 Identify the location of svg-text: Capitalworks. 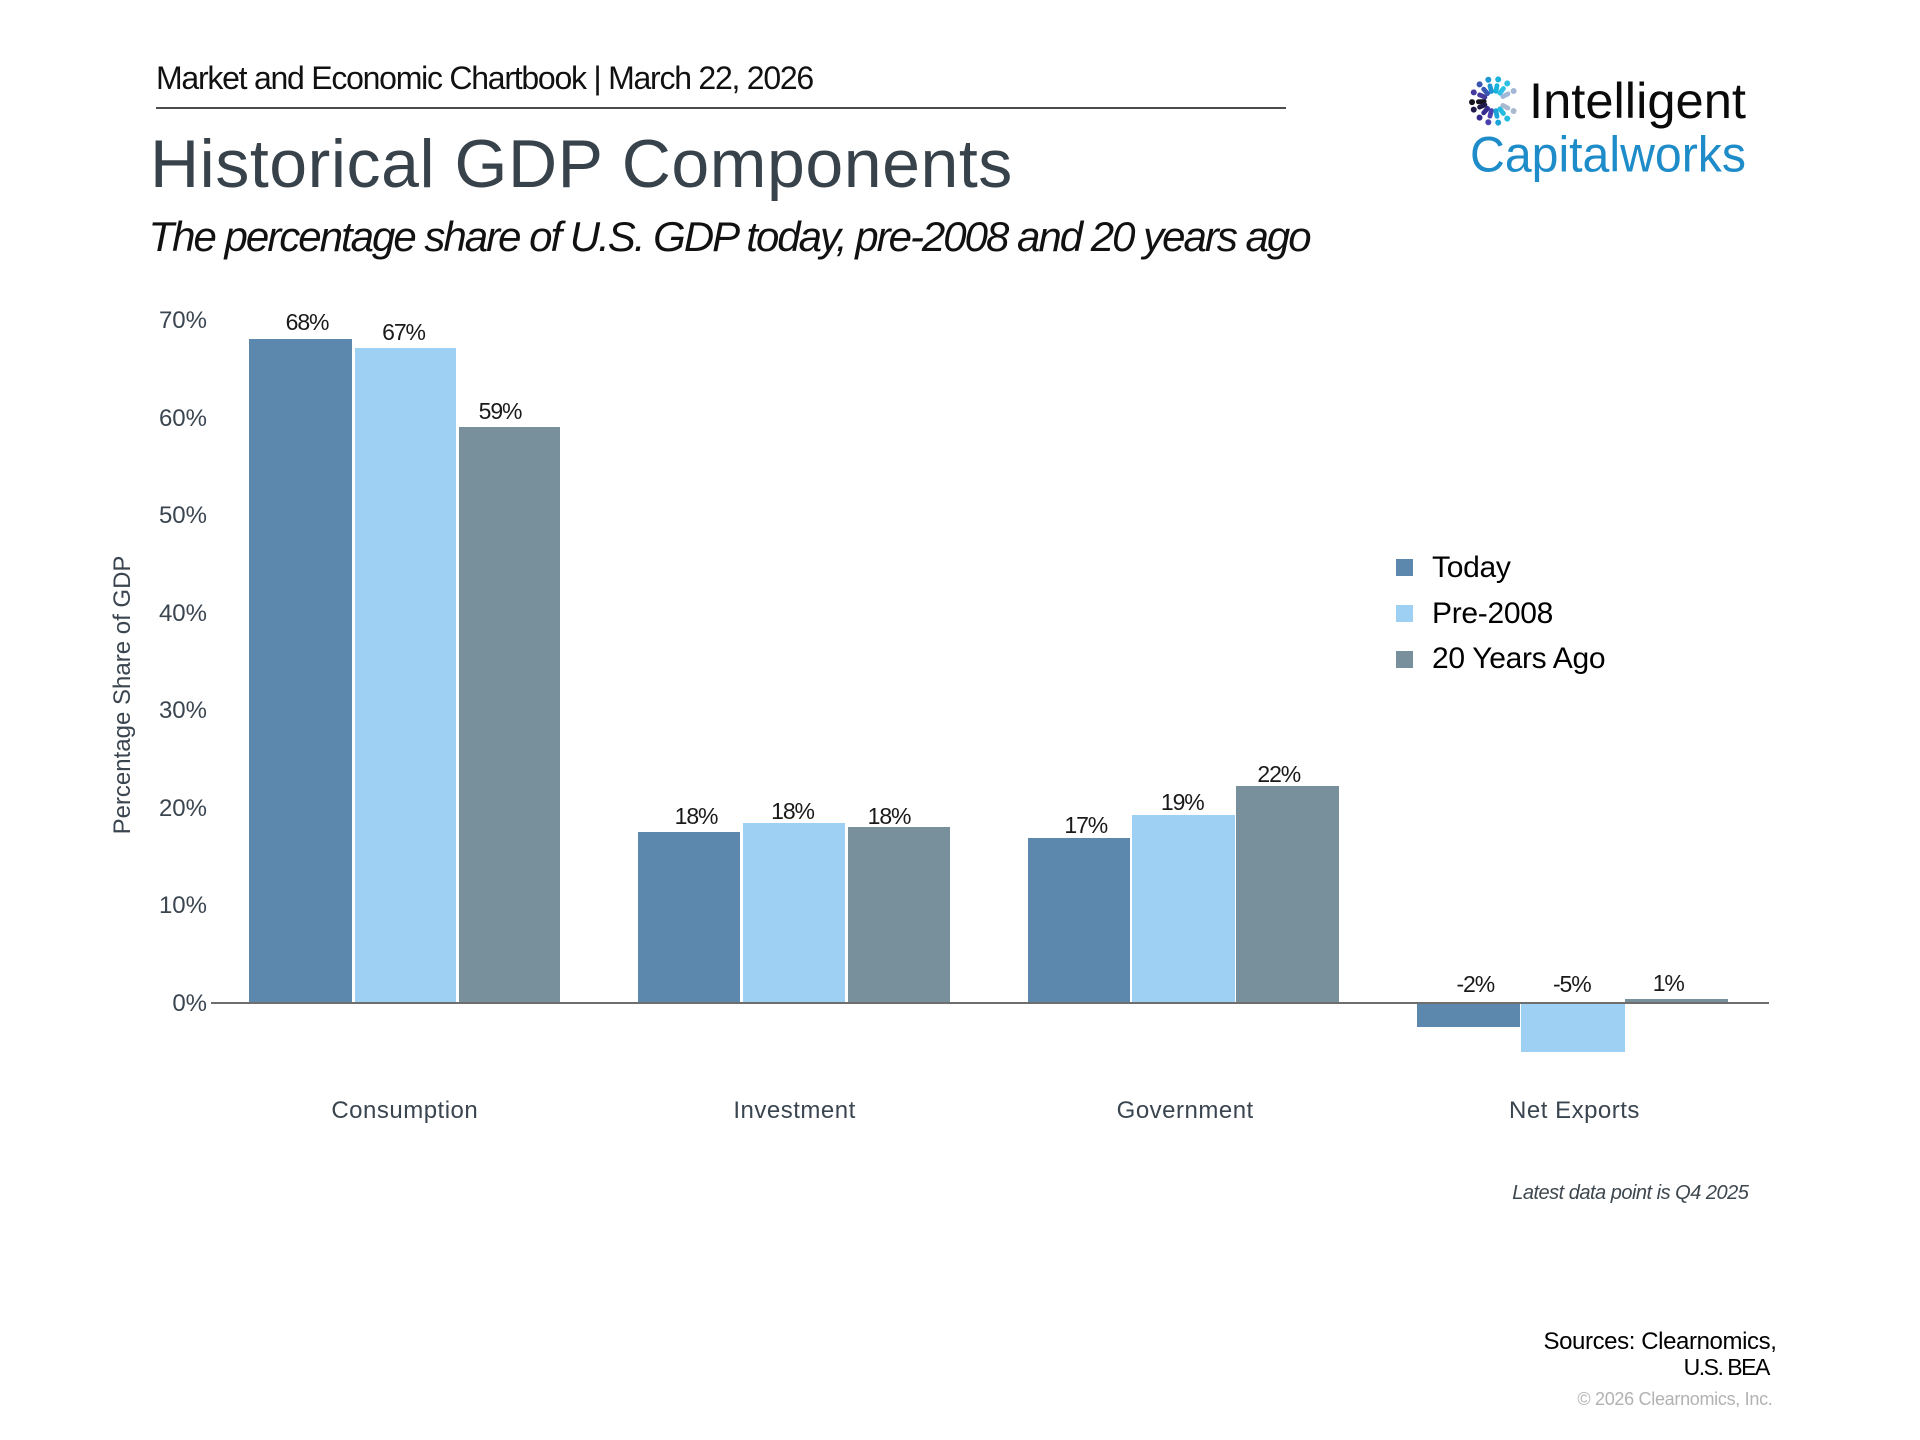
(1608, 155).